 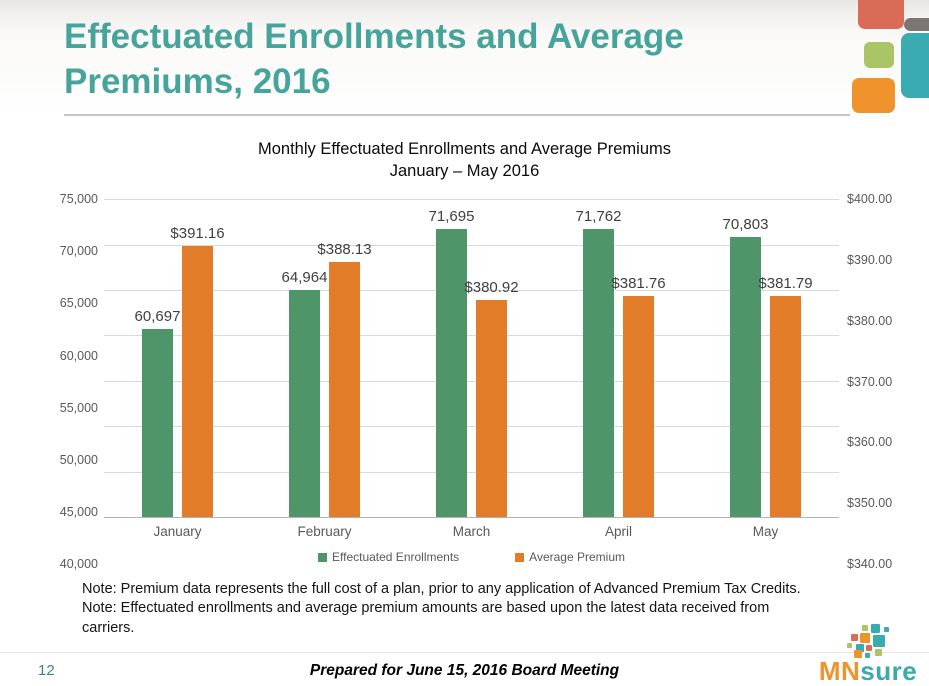 I want to click on decoration-gray-square, so click(x=916, y=24).